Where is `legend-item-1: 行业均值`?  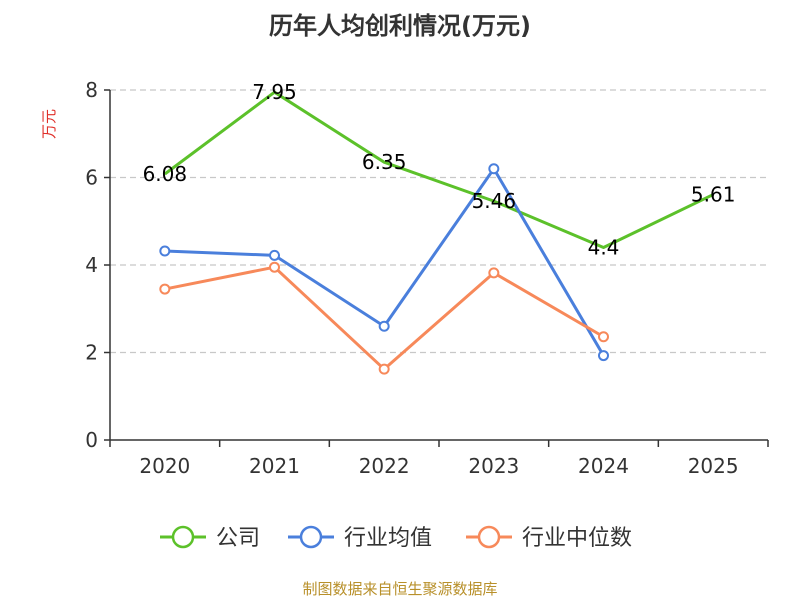 legend-item-1: 行业均值 is located at coordinates (360, 538).